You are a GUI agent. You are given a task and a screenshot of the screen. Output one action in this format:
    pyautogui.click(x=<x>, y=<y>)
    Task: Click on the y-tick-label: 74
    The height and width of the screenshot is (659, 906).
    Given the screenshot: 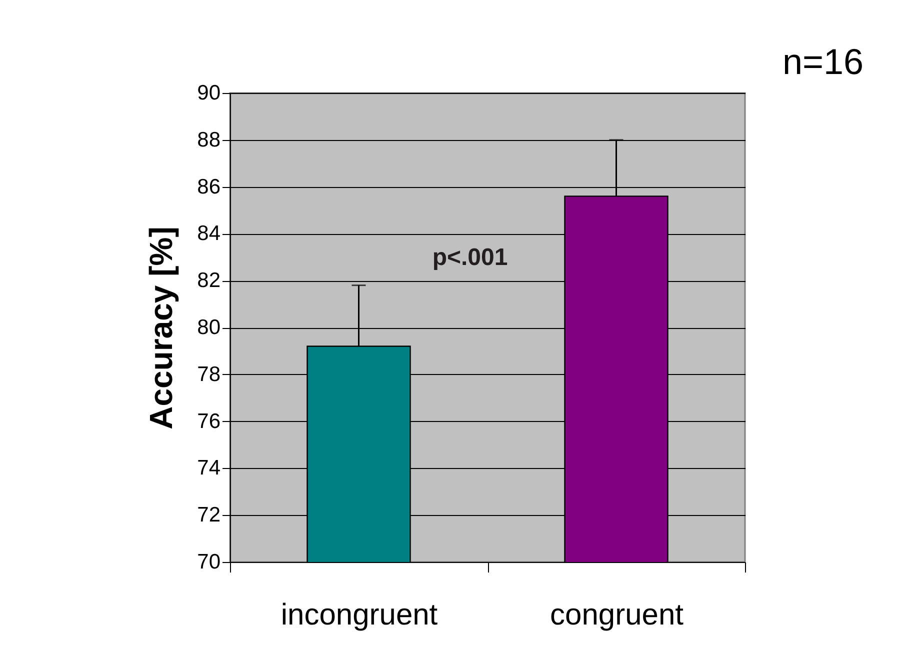 What is the action you would take?
    pyautogui.click(x=209, y=468)
    